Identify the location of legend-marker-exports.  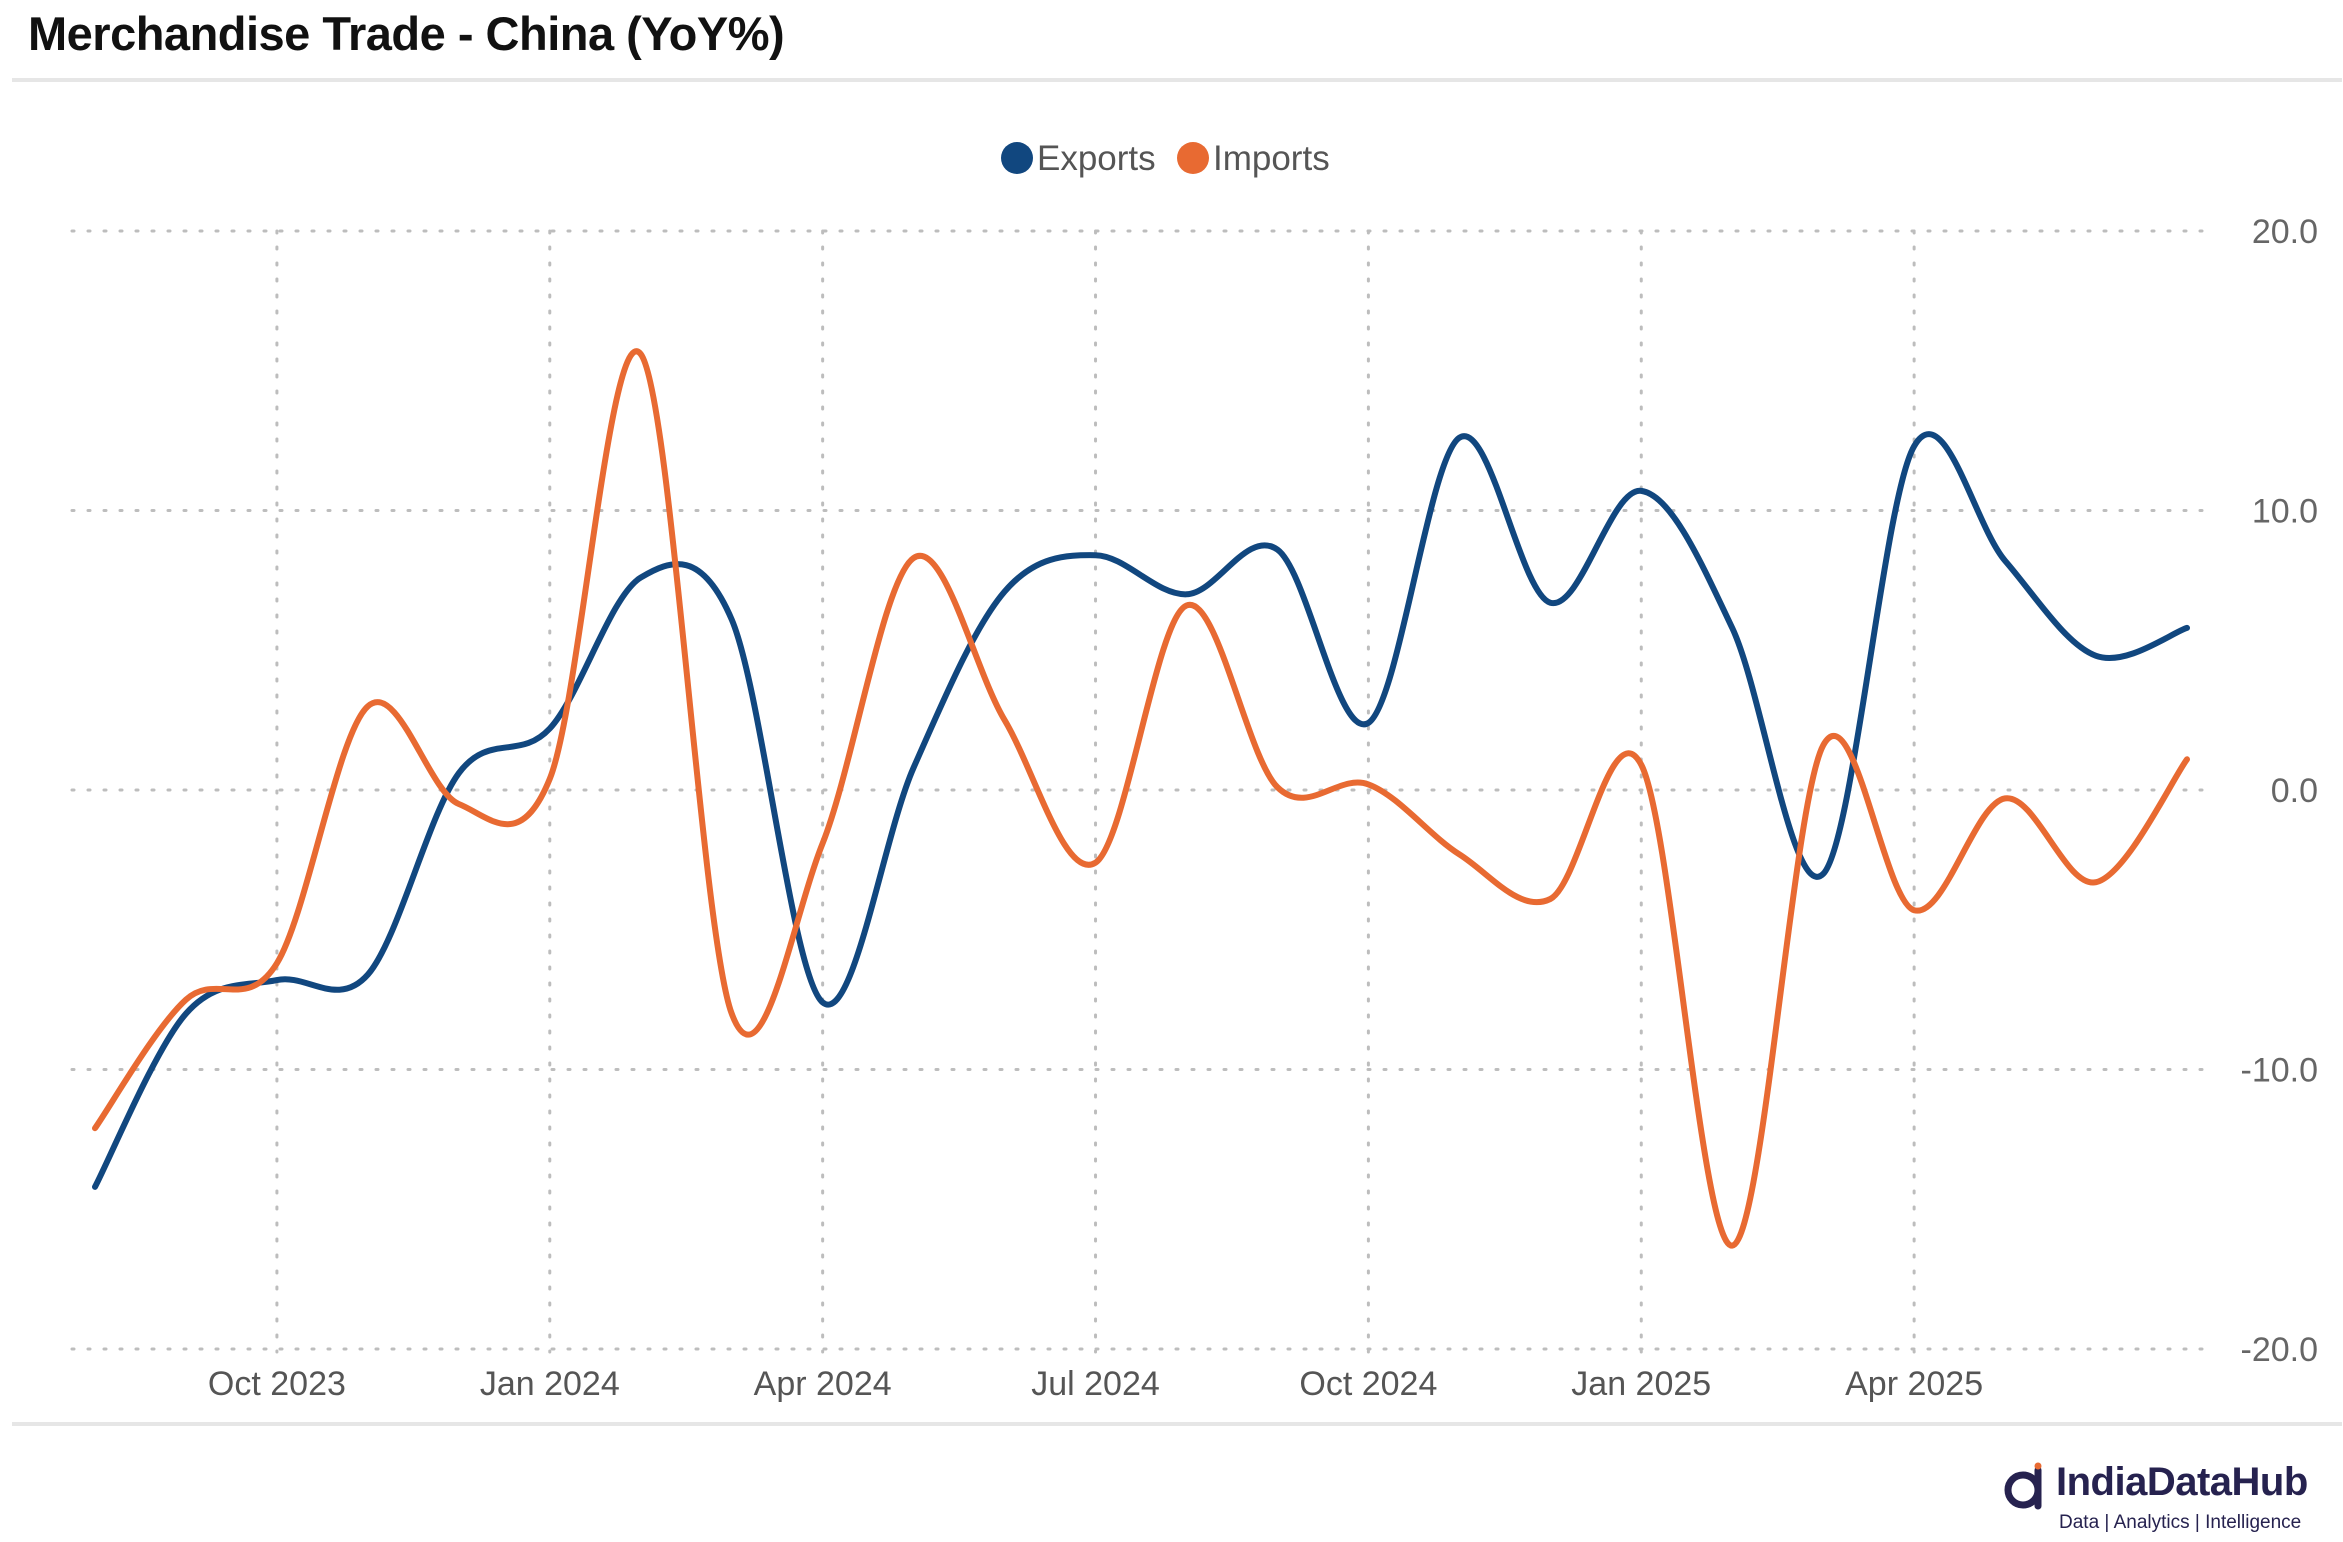
(1017, 158).